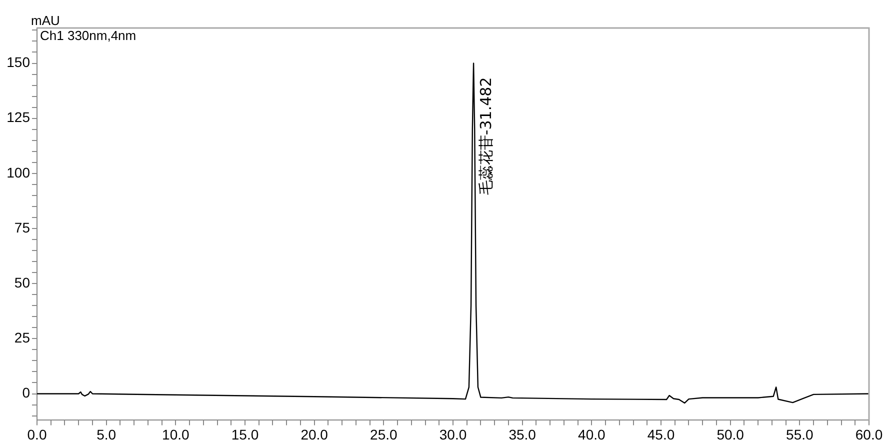 The width and height of the screenshot is (885, 448). Describe the element at coordinates (314, 434) in the screenshot. I see `x-tick-label: 20.0` at that location.